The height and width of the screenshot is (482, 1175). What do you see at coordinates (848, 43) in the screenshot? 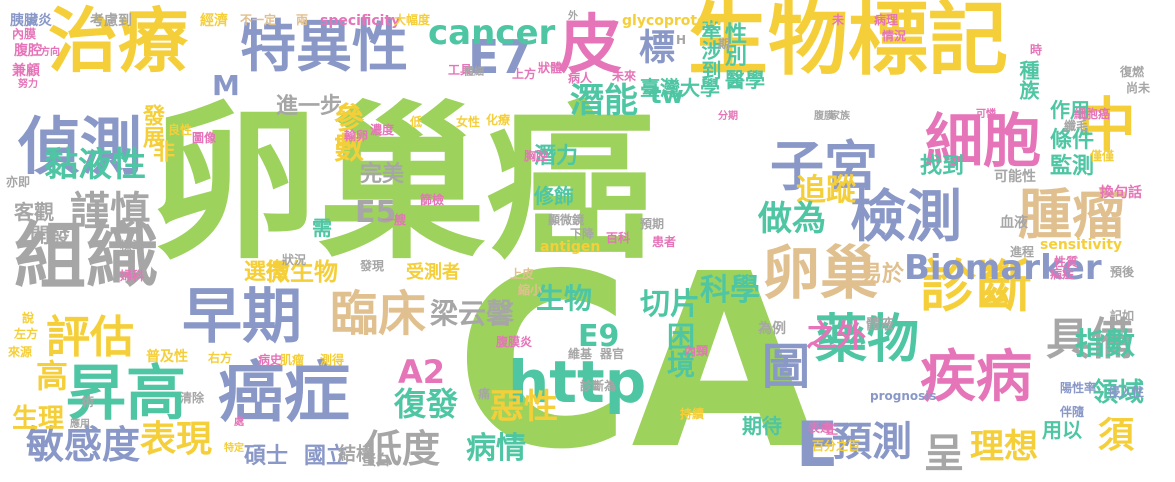
I see `cloud-word: 生物標記` at bounding box center [848, 43].